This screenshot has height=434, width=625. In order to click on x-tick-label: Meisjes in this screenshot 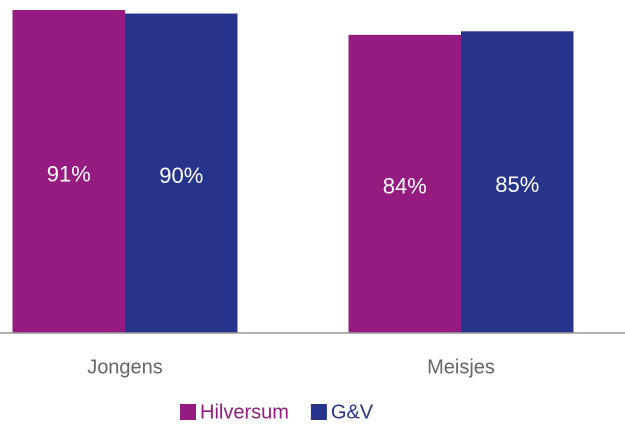, I will do `click(461, 367)`.